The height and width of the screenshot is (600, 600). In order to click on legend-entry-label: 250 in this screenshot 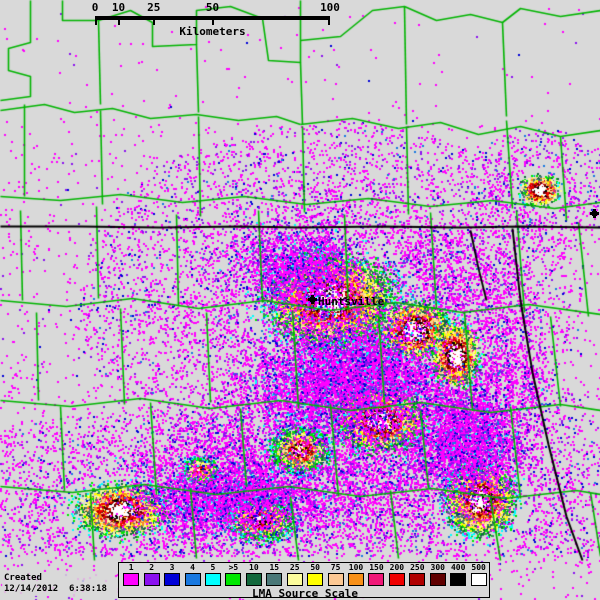, I will do `click(417, 567)`.